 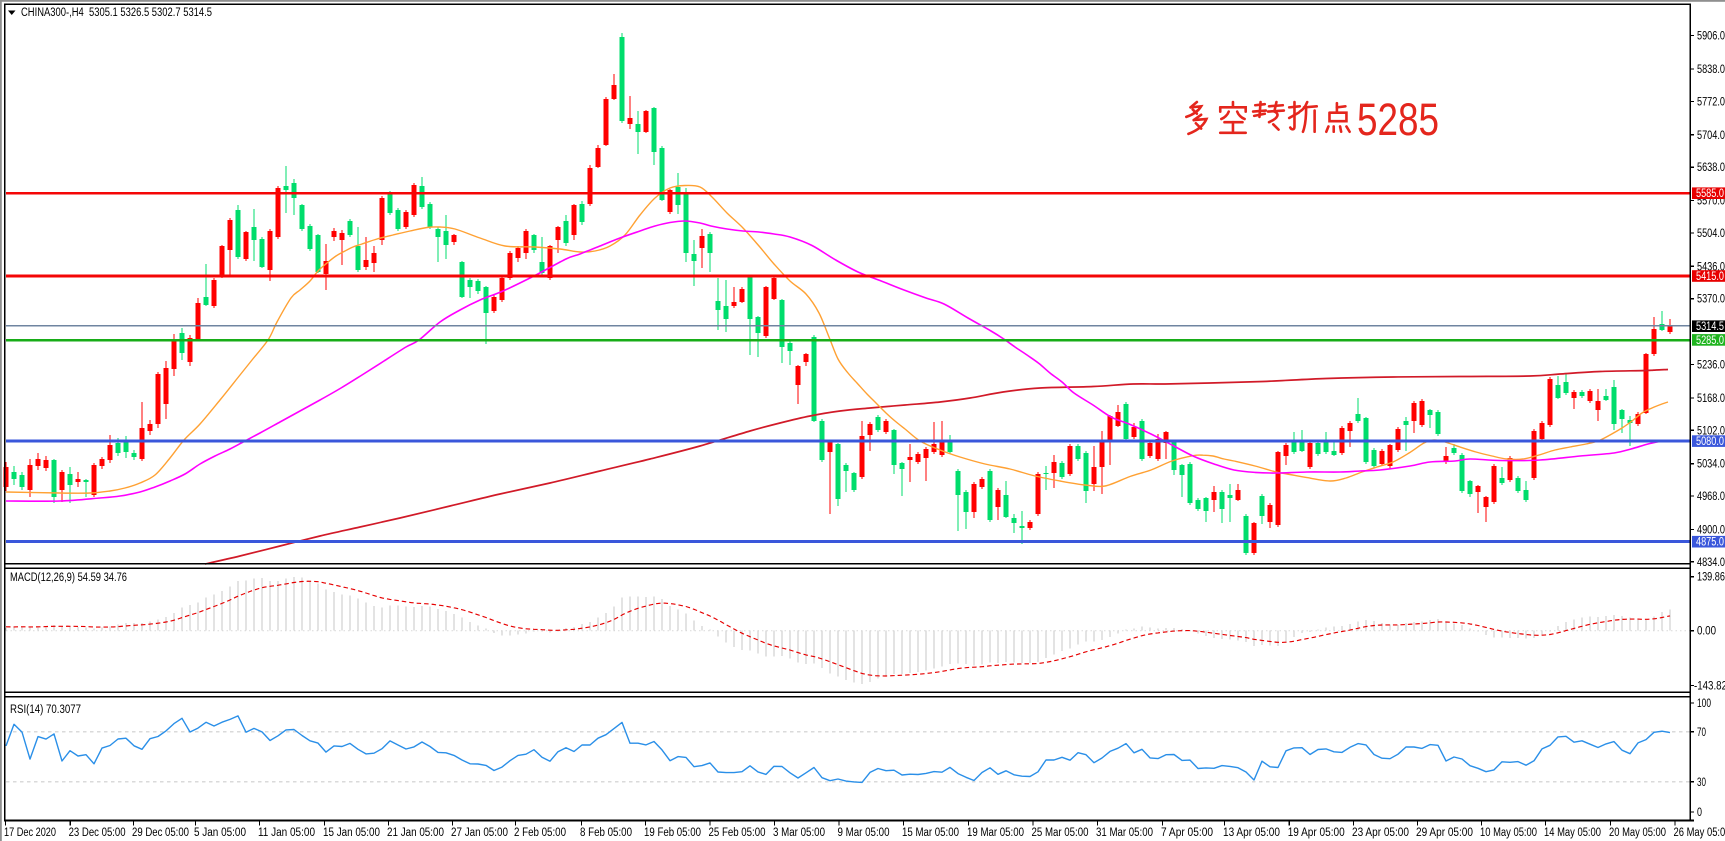 What do you see at coordinates (1316, 833) in the screenshot?
I see `svg-text: 19 Apr 05:00` at bounding box center [1316, 833].